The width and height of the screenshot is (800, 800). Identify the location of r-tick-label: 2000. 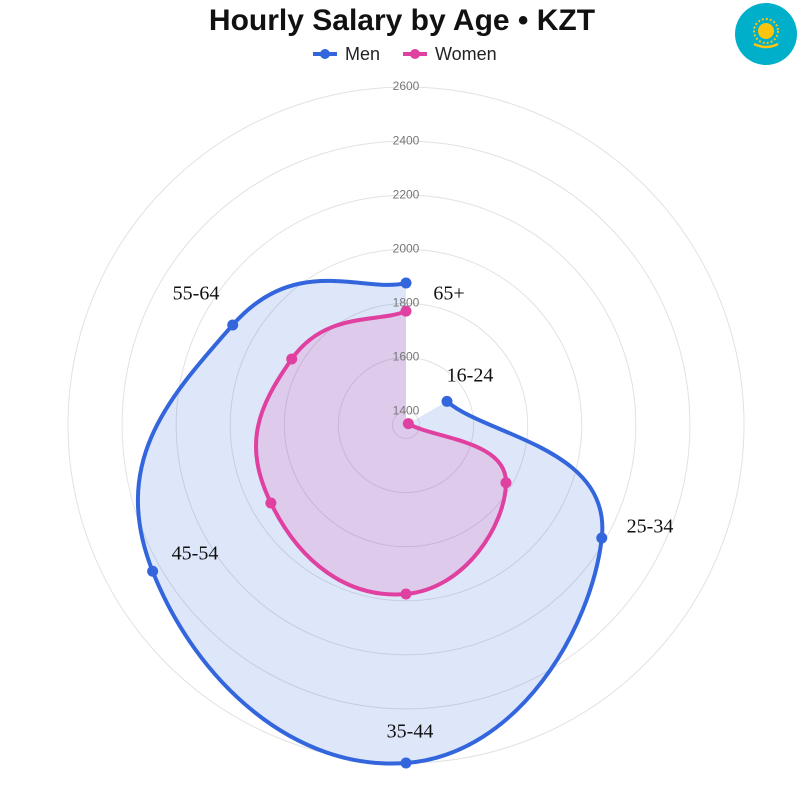
(406, 248).